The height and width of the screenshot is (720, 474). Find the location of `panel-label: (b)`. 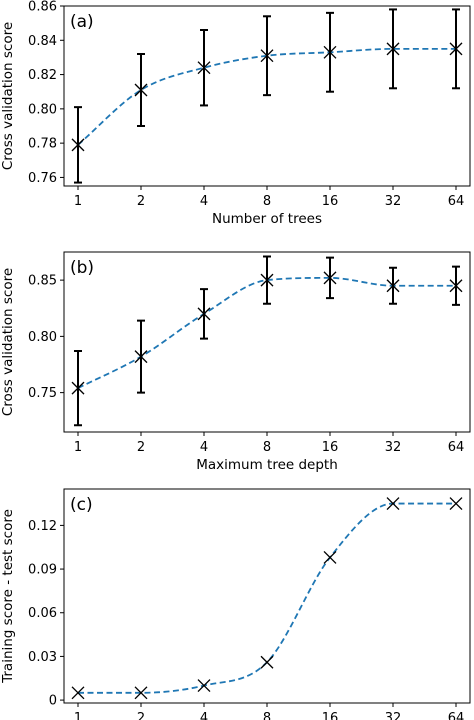

panel-label: (b) is located at coordinates (82, 268).